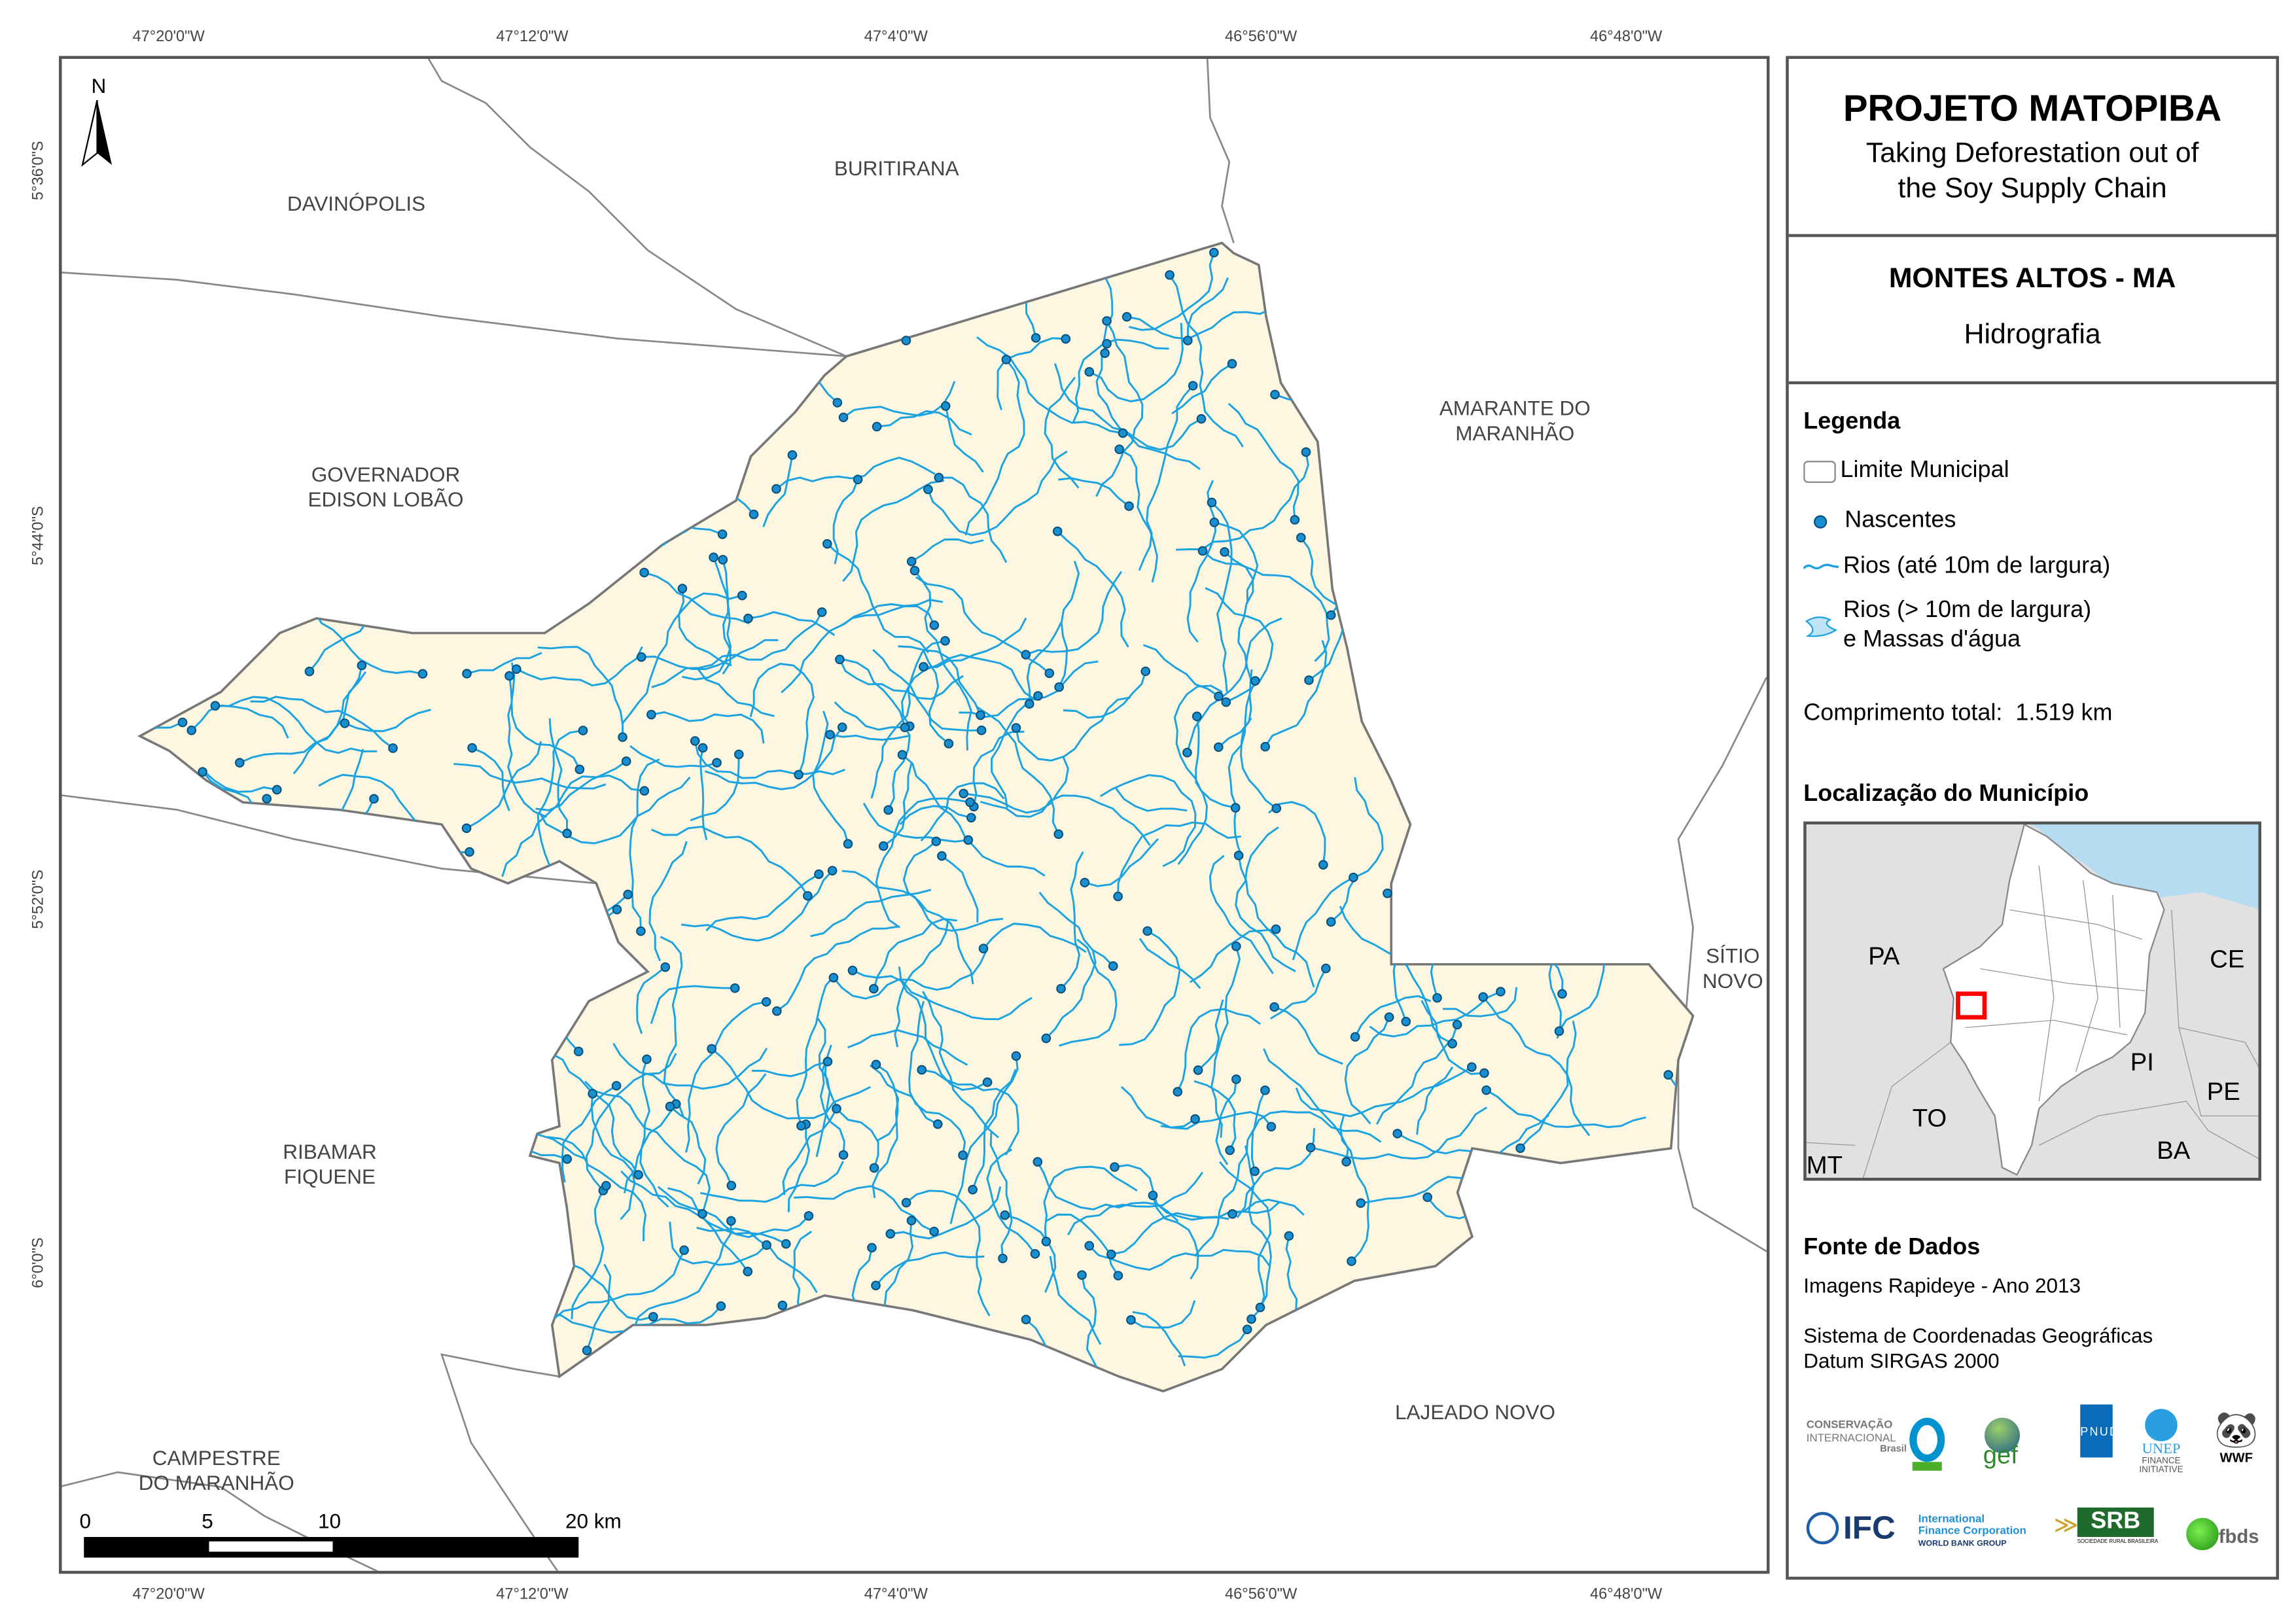 The height and width of the screenshot is (1624, 2296). I want to click on sources-heading: Fonte de Dados, so click(1892, 1247).